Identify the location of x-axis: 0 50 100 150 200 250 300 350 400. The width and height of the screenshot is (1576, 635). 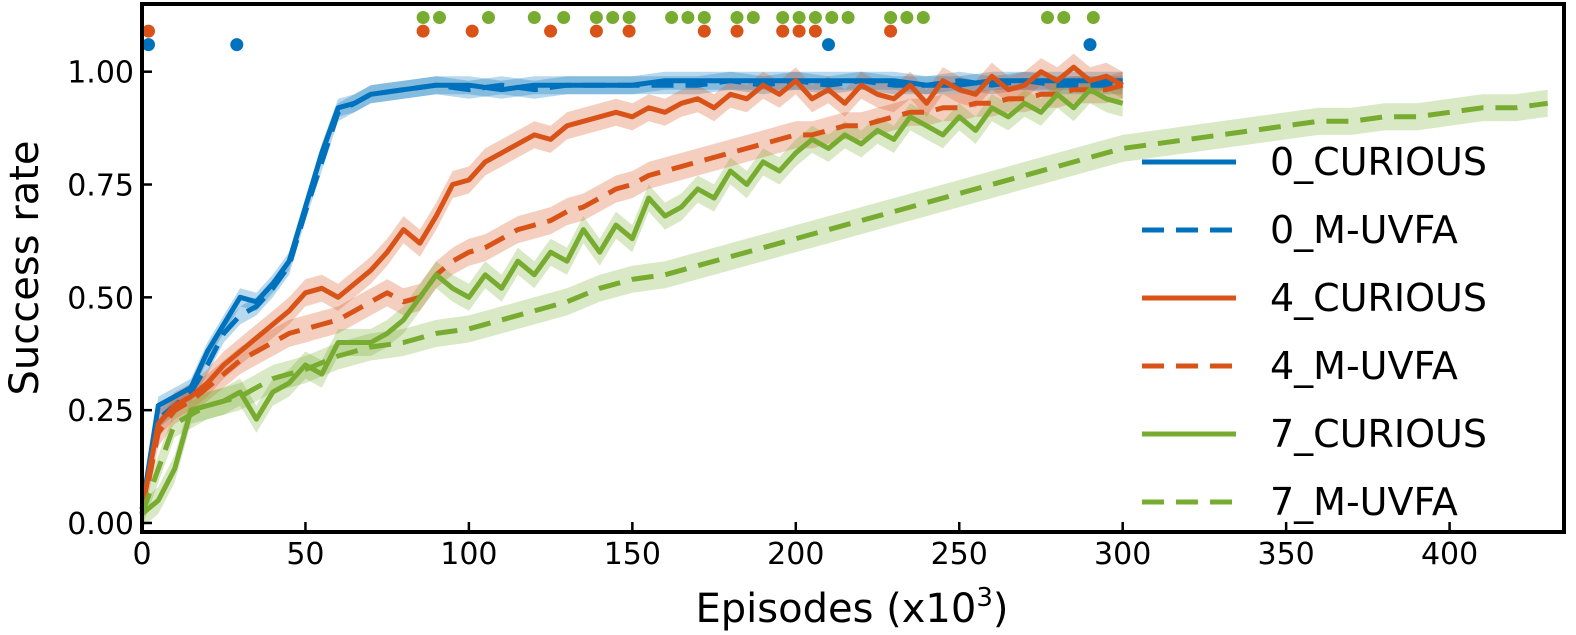
(805, 547).